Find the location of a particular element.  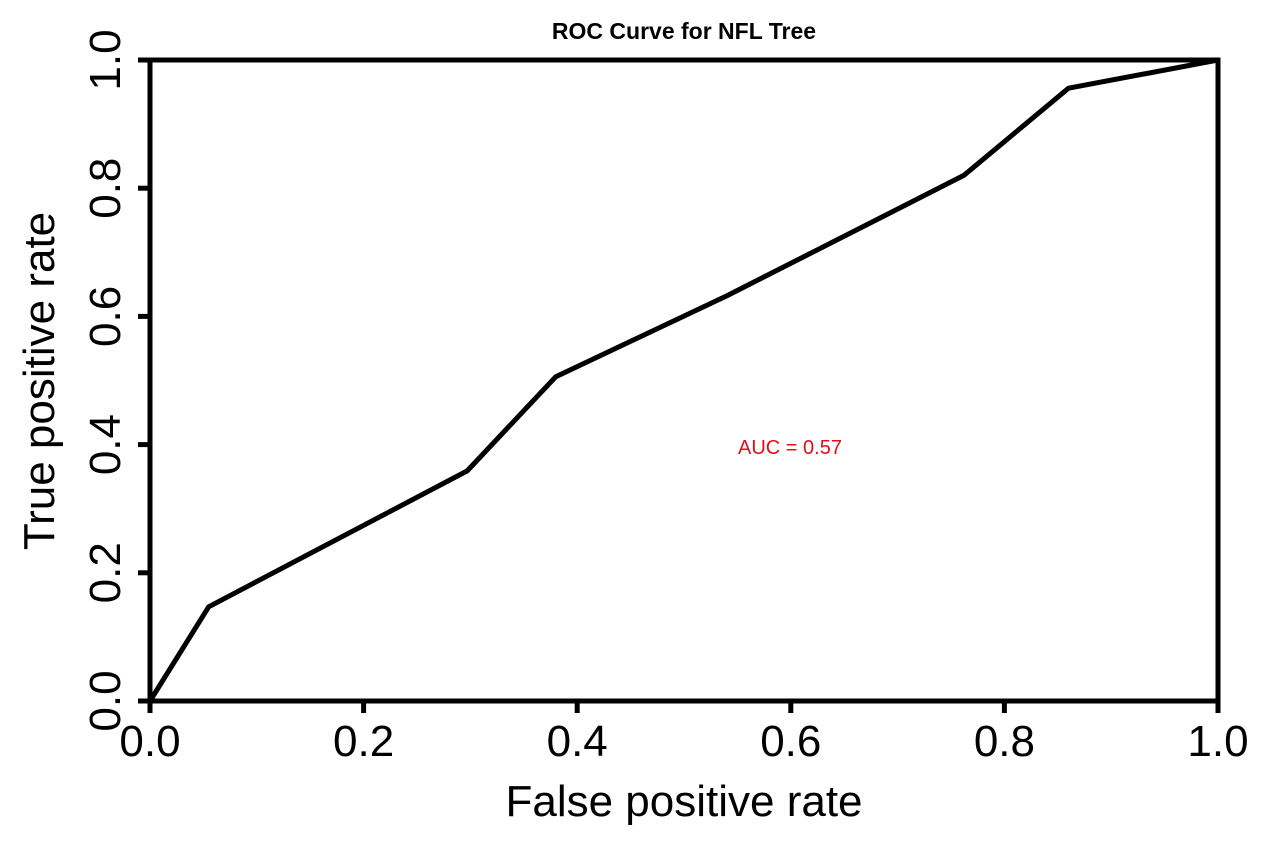

chart-title: ROC Curve for NFL Tree is located at coordinates (684, 31).